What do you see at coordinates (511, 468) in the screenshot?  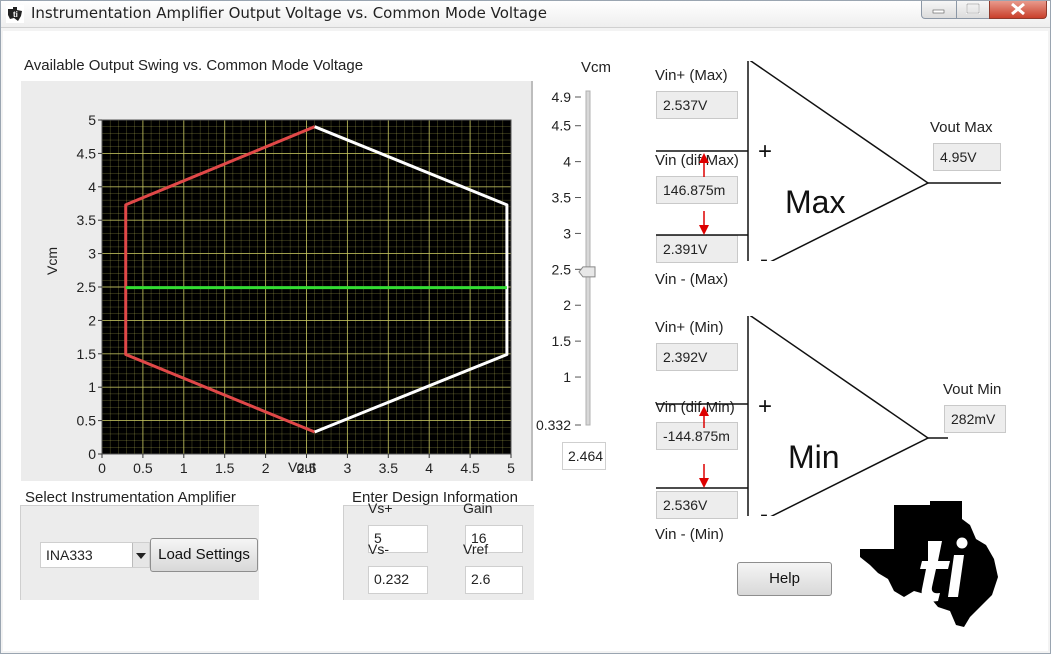 I see `x-tick-label: 5` at bounding box center [511, 468].